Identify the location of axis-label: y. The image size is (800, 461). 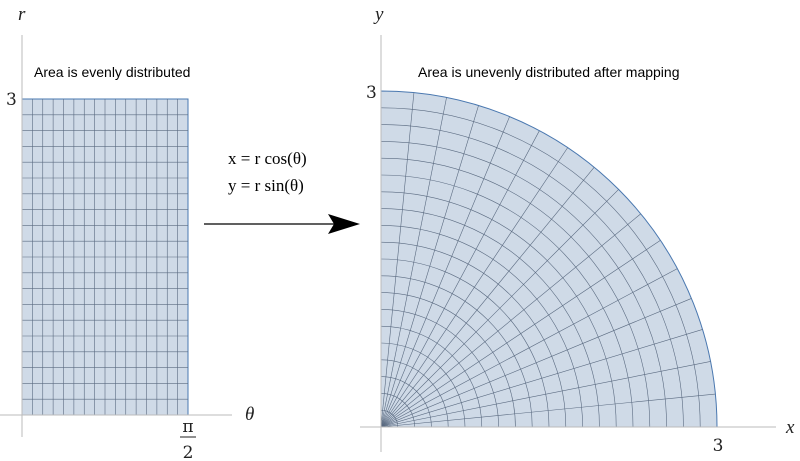
(378, 14).